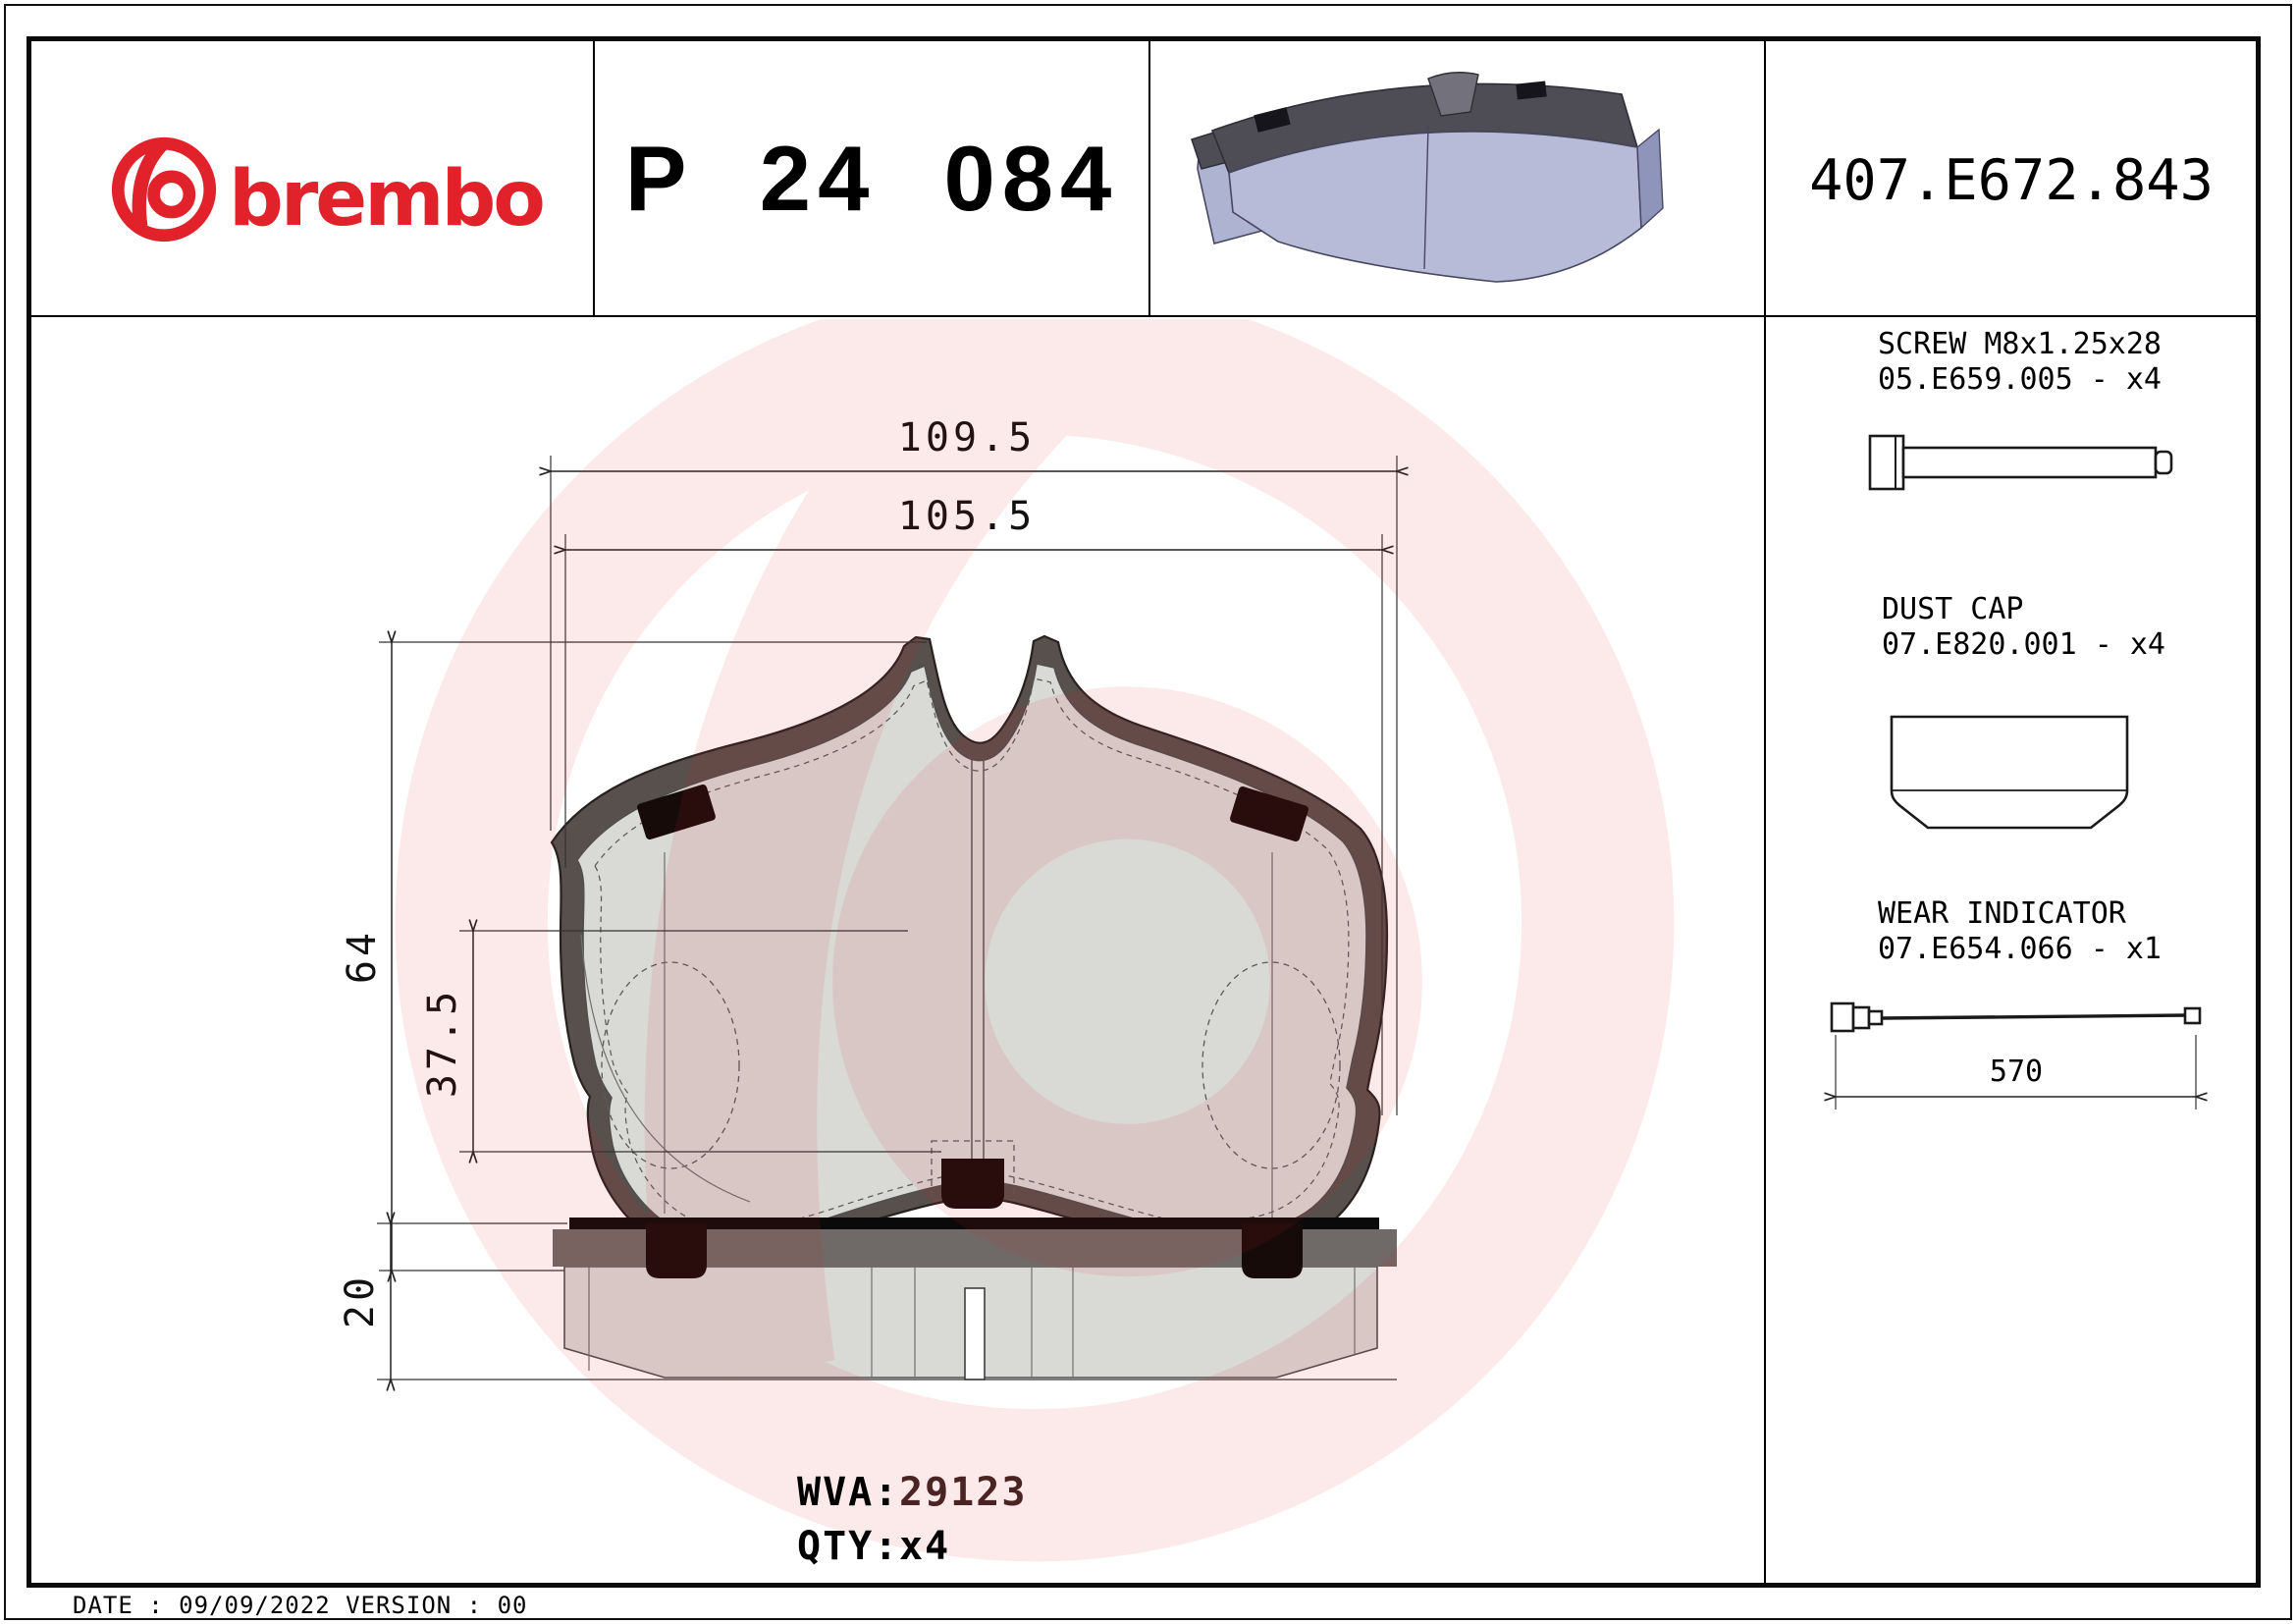 This screenshot has width=2296, height=1624. I want to click on part-number: P 24 084, so click(871, 178).